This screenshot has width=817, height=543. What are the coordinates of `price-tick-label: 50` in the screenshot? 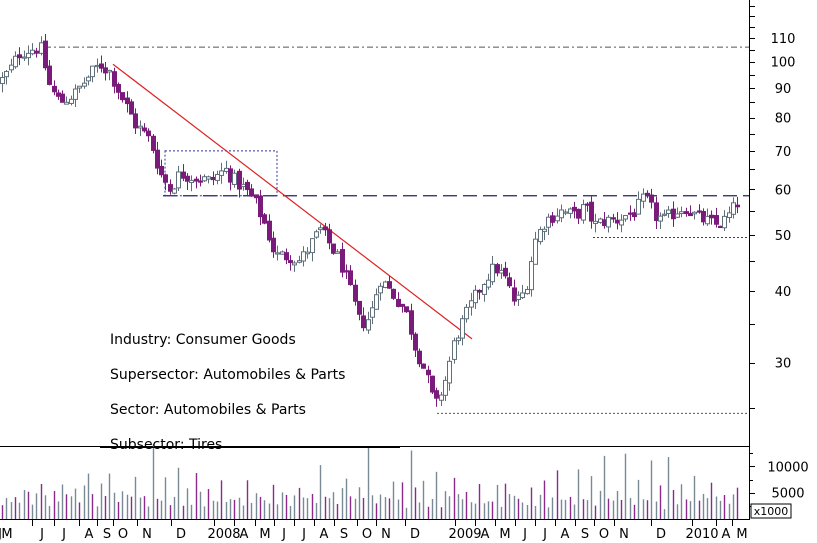 It's located at (783, 236).